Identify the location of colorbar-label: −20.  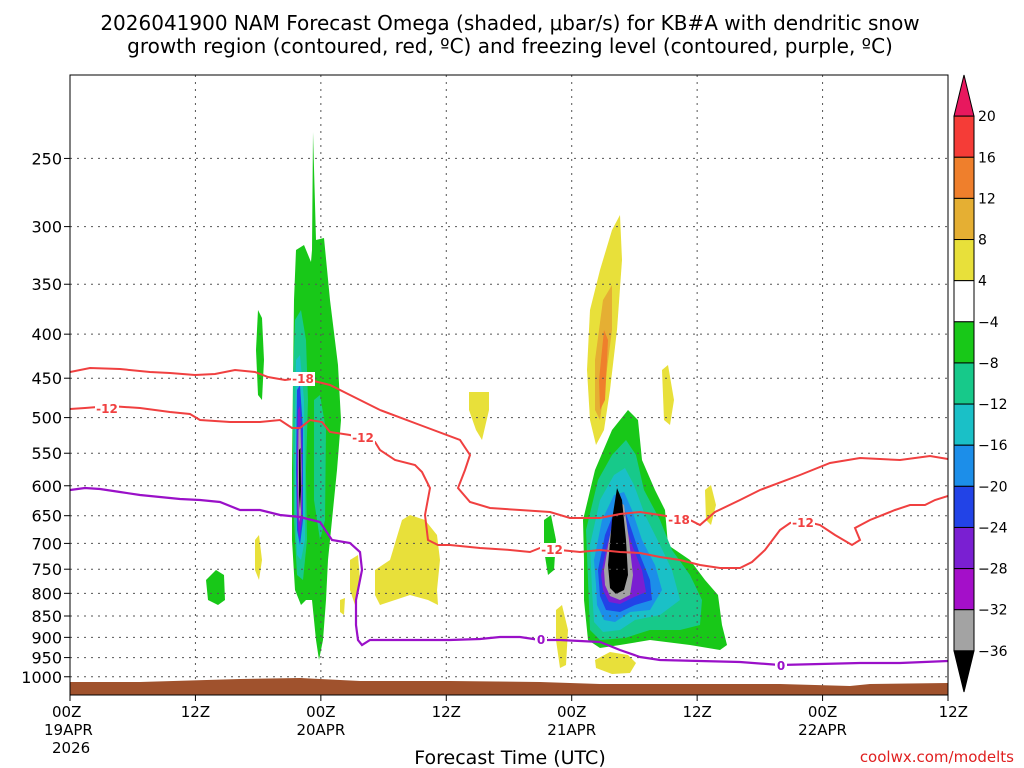
(993, 487).